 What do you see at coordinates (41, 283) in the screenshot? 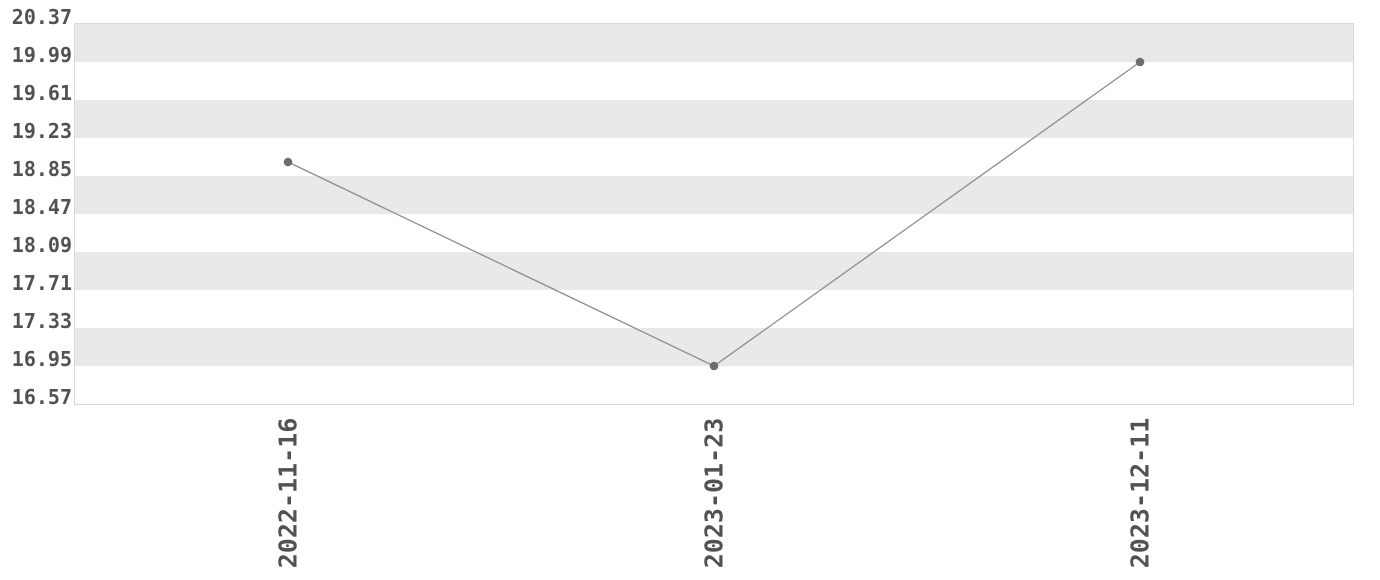
I see `y-tick-label: 17.71` at bounding box center [41, 283].